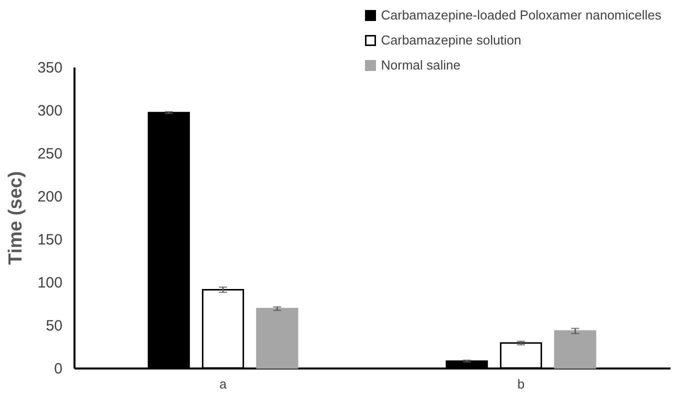 This screenshot has height=399, width=685. What do you see at coordinates (58, 369) in the screenshot?
I see `y-tick-label: 0` at bounding box center [58, 369].